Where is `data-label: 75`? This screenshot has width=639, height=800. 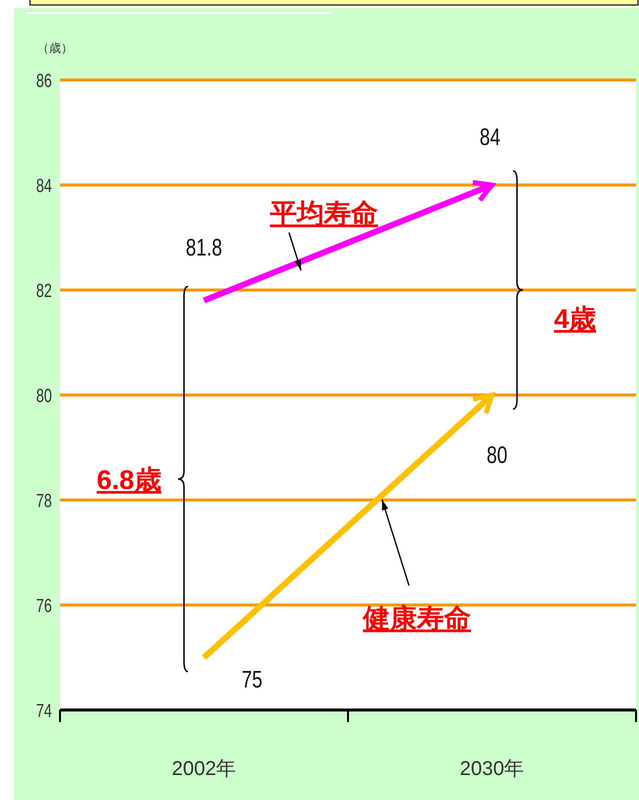
data-label: 75 is located at coordinates (252, 680).